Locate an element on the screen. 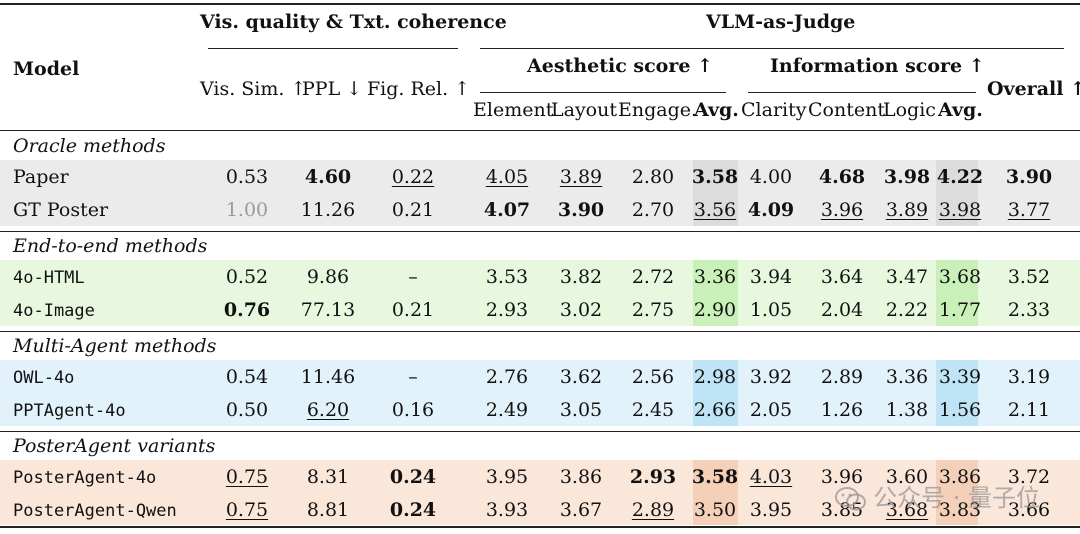  table-cell: 1.77 is located at coordinates (960, 310).